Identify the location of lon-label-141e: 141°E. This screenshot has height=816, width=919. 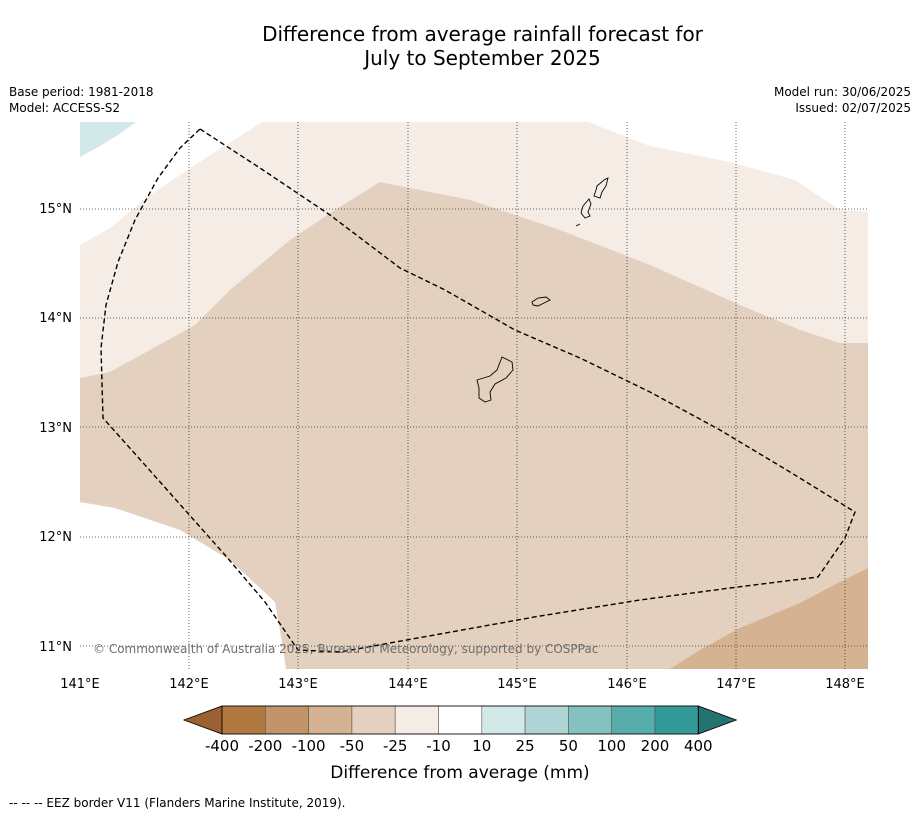
(80, 684).